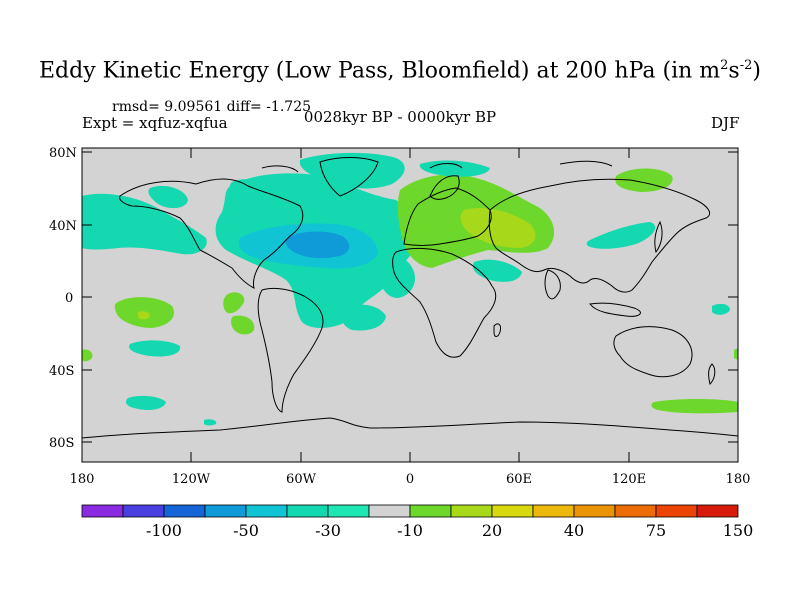 The height and width of the screenshot is (600, 800). I want to click on region-southwest-teal, so click(146, 402).